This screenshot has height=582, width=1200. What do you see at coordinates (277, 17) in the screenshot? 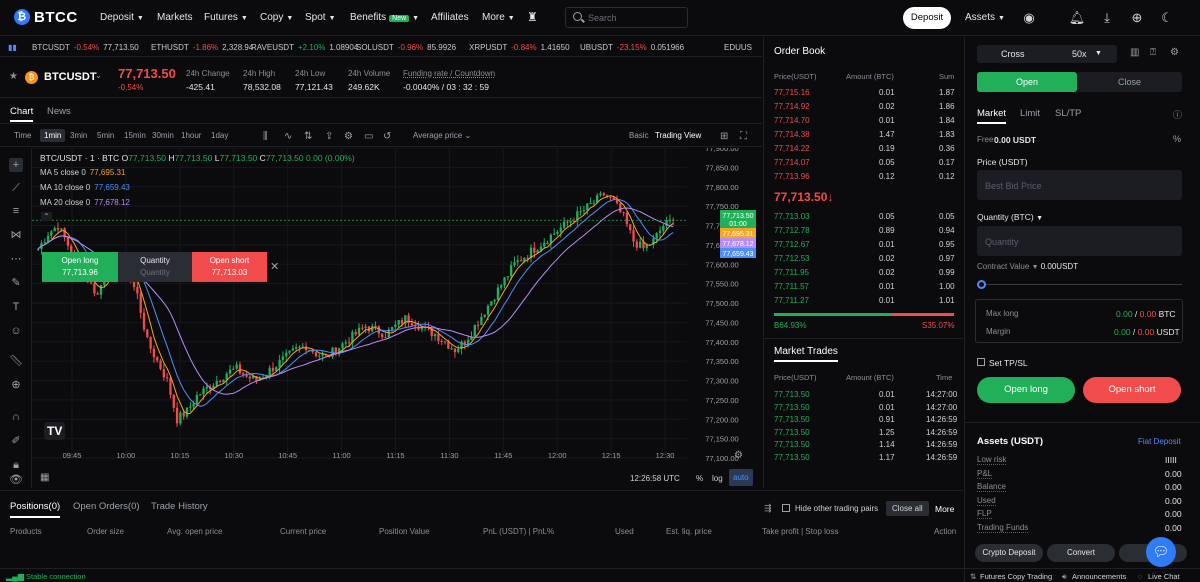
I see `nav-copy: Copy ▼` at bounding box center [277, 17].